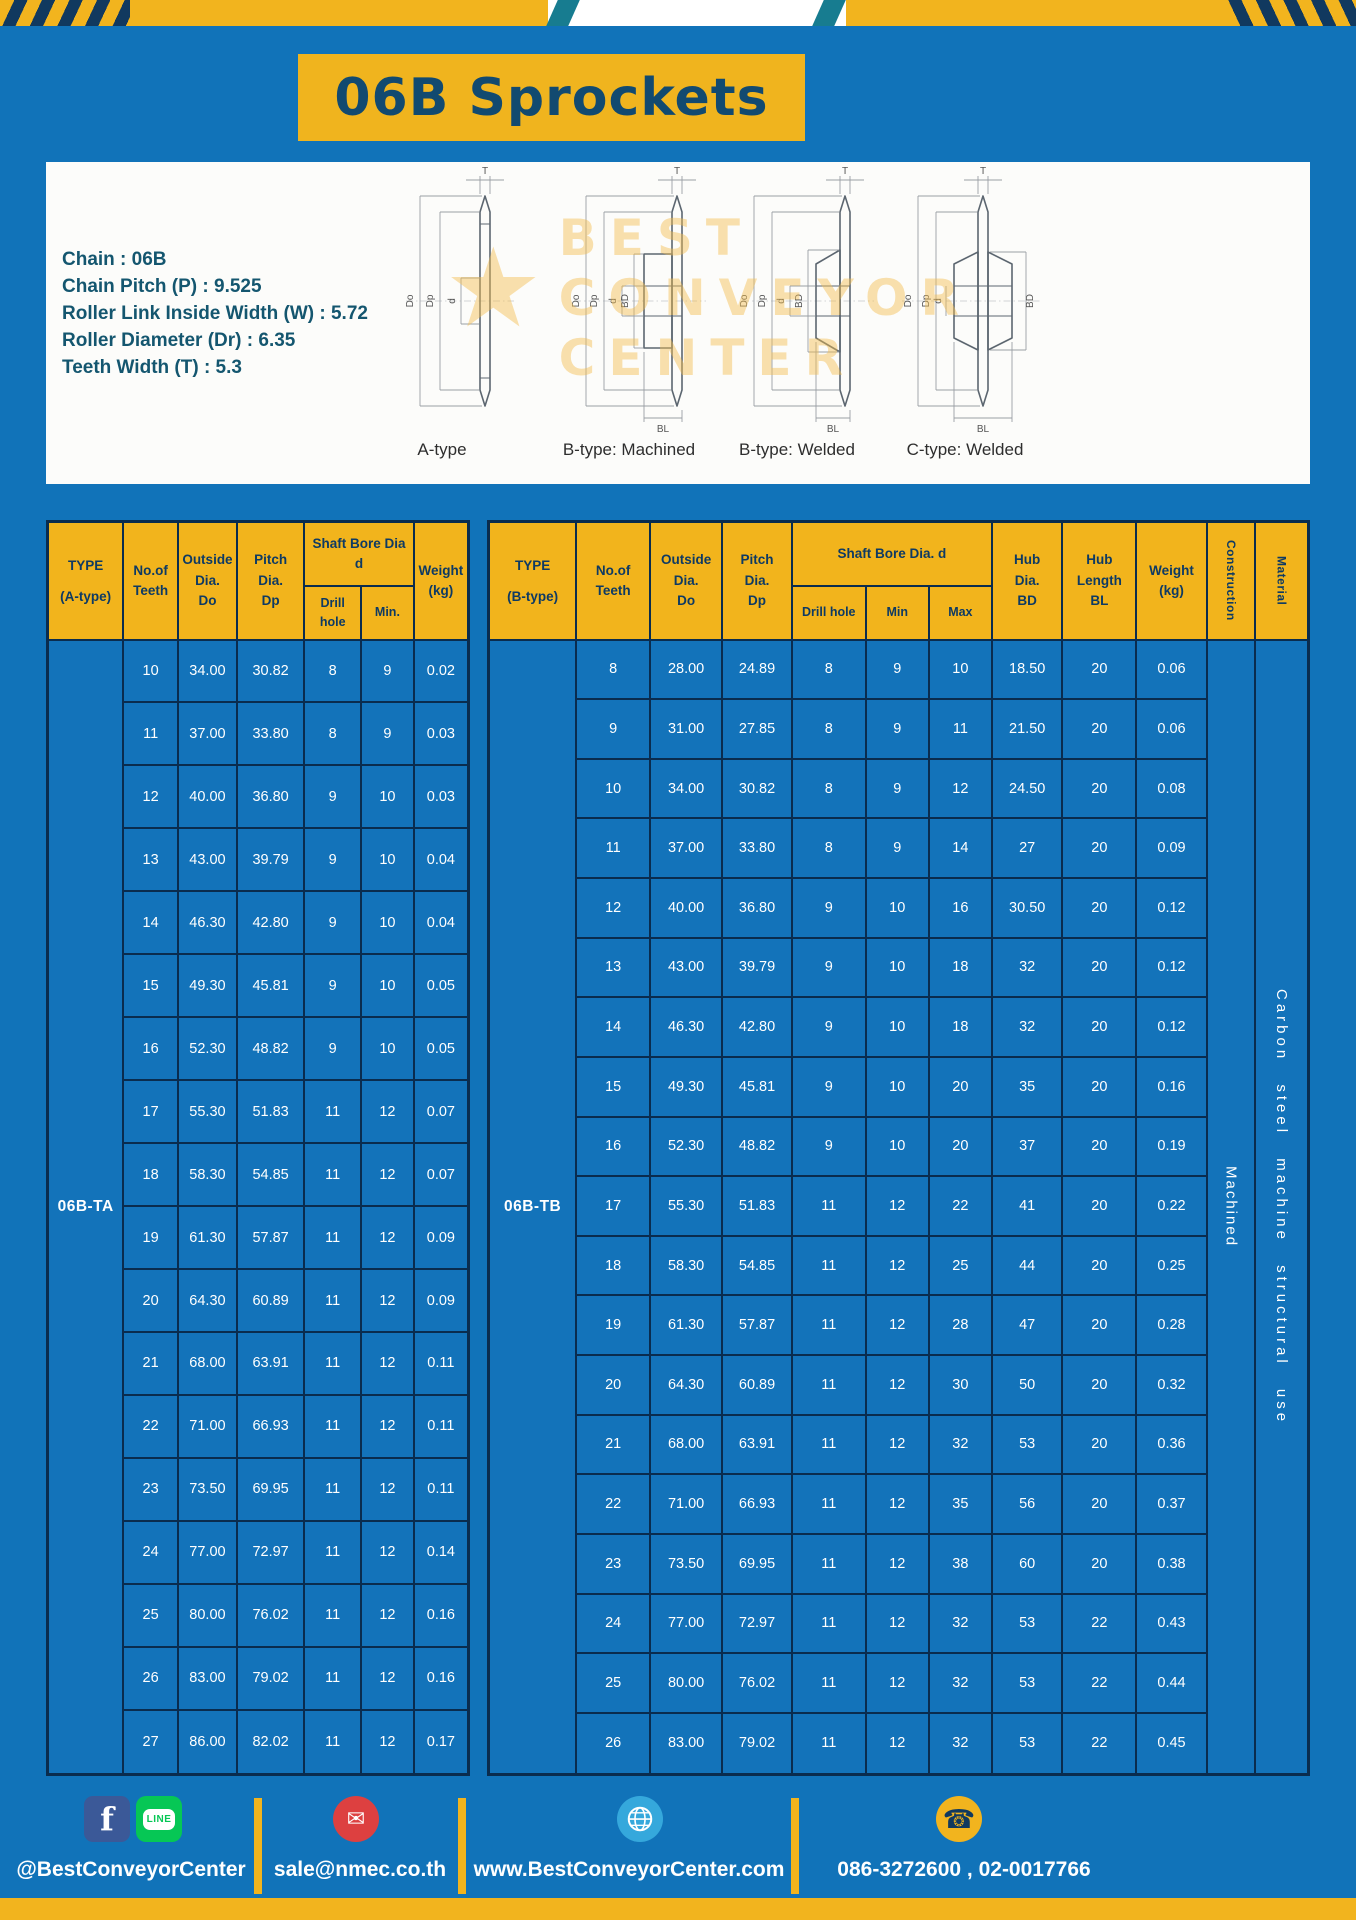  I want to click on footer-email: sale@nmec.co.th, so click(360, 1869).